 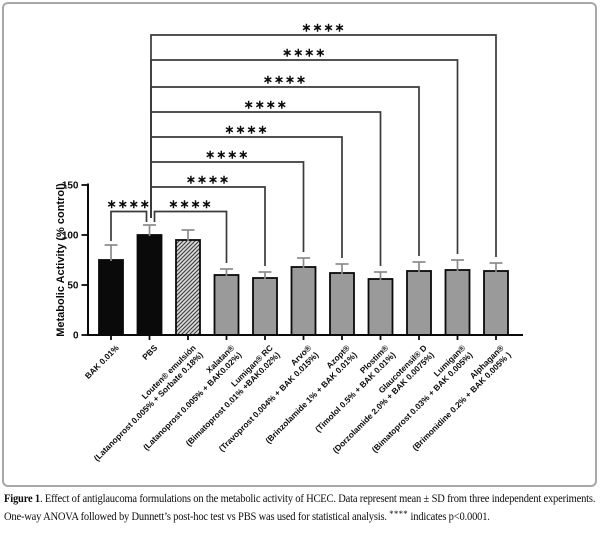 I want to click on y-tick-label: 150, so click(x=70, y=186).